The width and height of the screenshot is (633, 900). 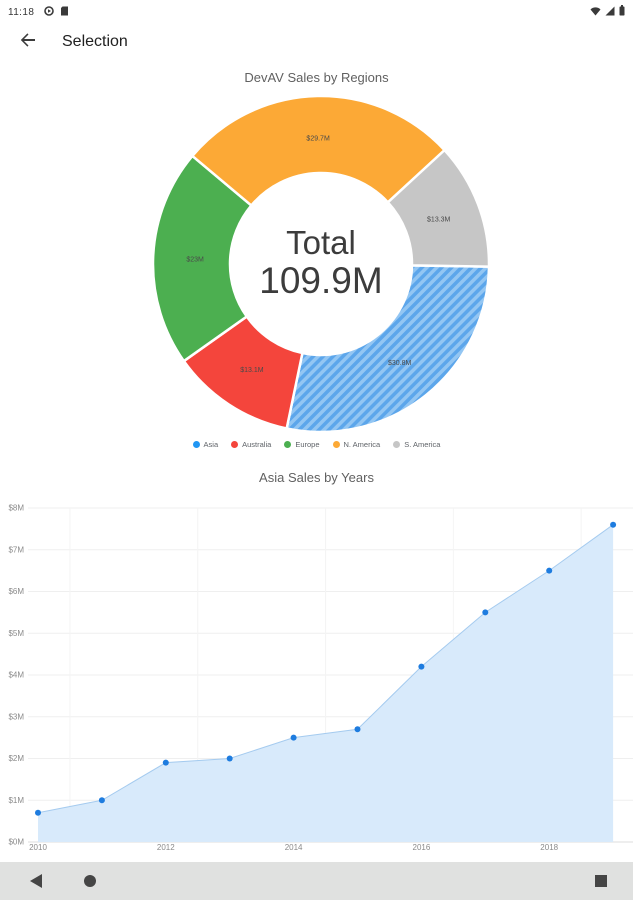 I want to click on slice-value-label: $30.8M, so click(x=400, y=363).